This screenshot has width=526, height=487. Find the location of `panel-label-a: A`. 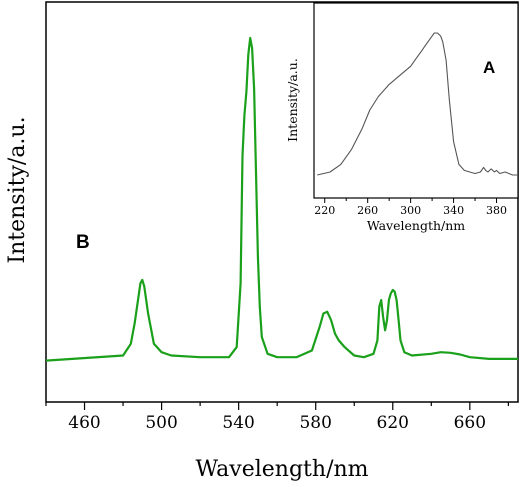

panel-label-a: A is located at coordinates (489, 67).